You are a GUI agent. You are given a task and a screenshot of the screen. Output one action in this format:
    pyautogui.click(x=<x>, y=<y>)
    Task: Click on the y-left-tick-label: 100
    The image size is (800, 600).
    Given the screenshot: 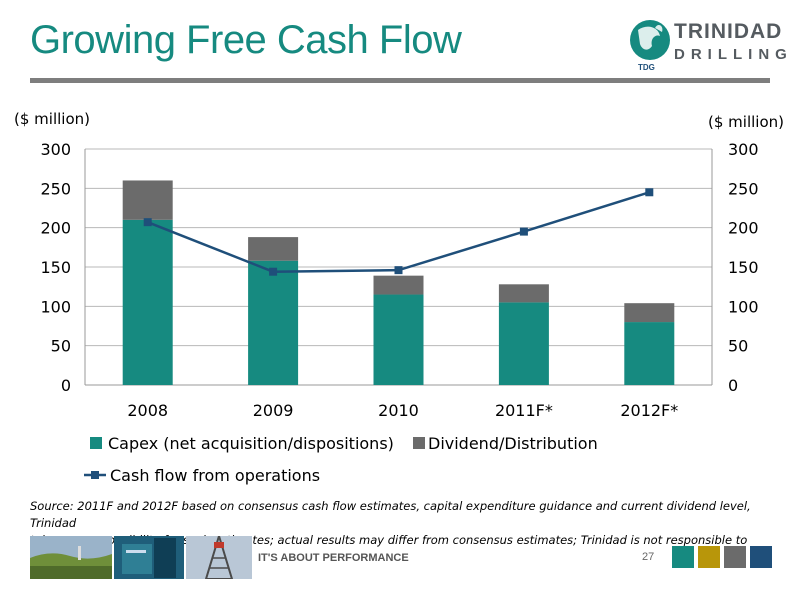 What is the action you would take?
    pyautogui.click(x=55, y=306)
    